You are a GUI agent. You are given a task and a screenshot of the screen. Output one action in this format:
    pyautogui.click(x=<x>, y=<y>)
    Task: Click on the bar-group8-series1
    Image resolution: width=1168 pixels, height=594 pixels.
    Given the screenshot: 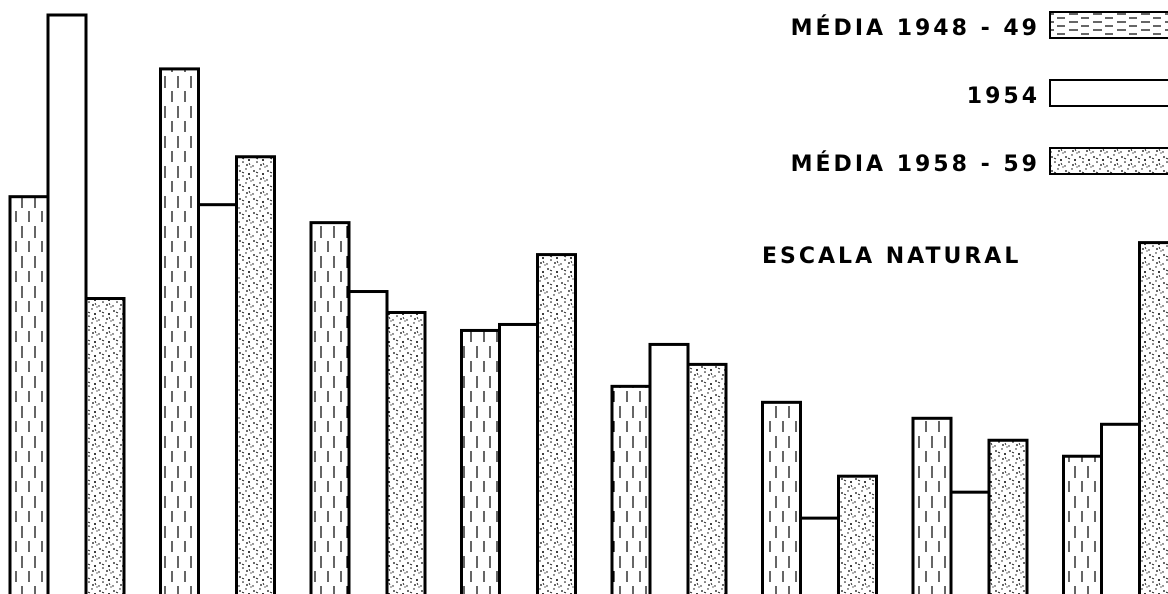 What is the action you would take?
    pyautogui.click(x=1082, y=524)
    